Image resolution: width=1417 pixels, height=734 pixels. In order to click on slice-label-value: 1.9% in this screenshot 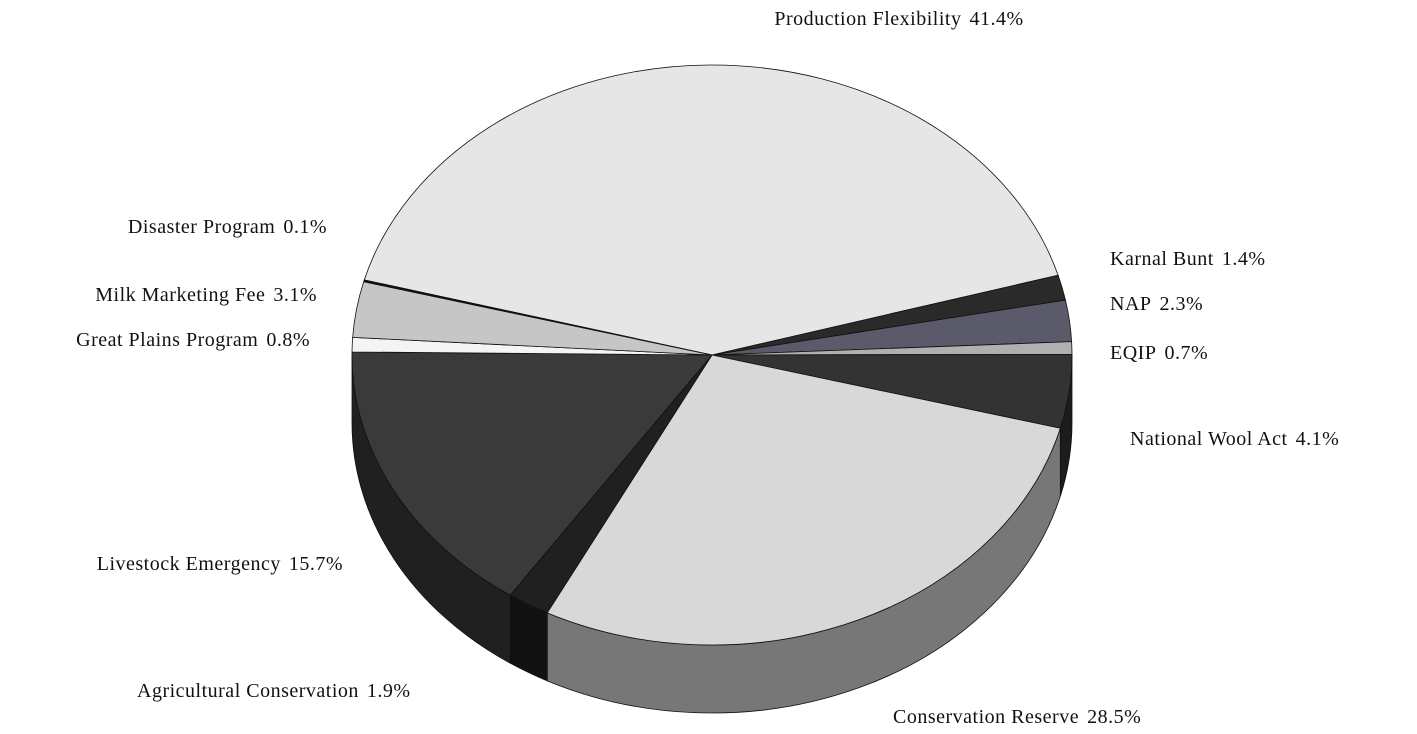, I will do `click(389, 691)`.